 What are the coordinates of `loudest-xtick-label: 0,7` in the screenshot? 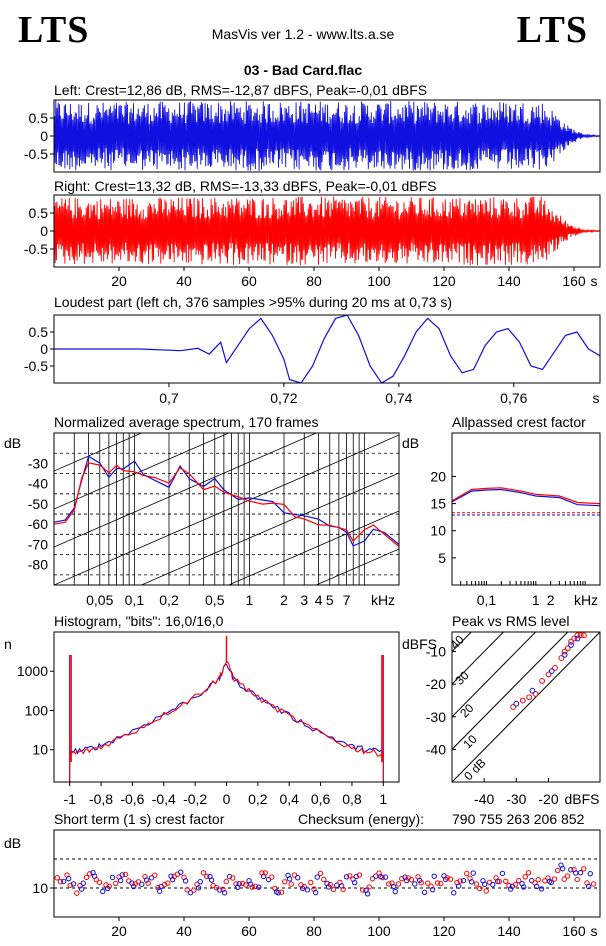 It's located at (169, 398).